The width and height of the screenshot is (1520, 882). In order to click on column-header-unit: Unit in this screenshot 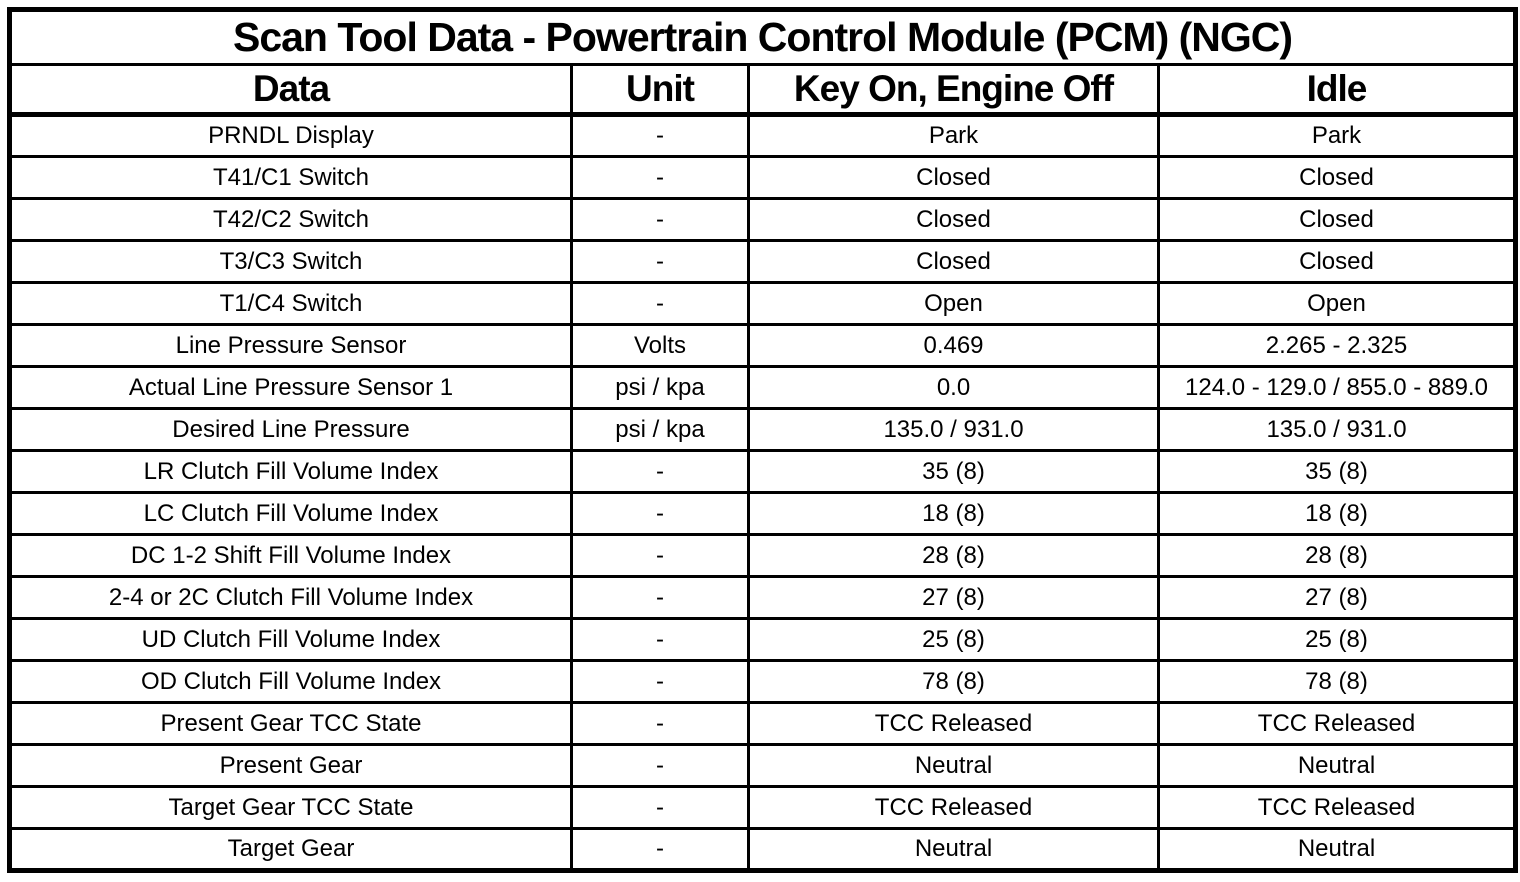, I will do `click(660, 90)`.